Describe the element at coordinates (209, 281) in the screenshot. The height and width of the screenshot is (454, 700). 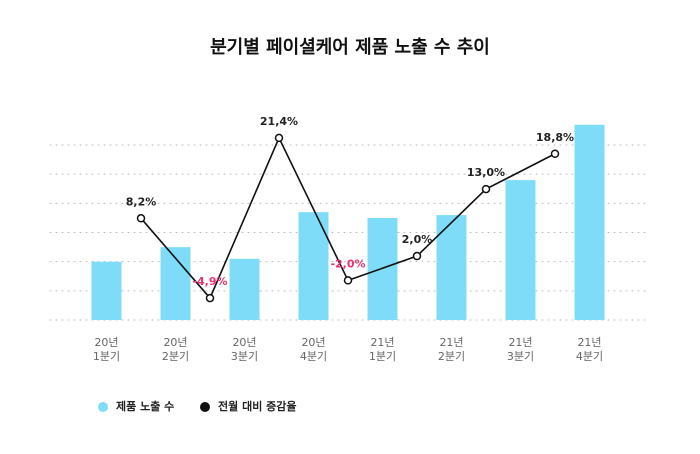
I see `data-label: -4,9%` at that location.